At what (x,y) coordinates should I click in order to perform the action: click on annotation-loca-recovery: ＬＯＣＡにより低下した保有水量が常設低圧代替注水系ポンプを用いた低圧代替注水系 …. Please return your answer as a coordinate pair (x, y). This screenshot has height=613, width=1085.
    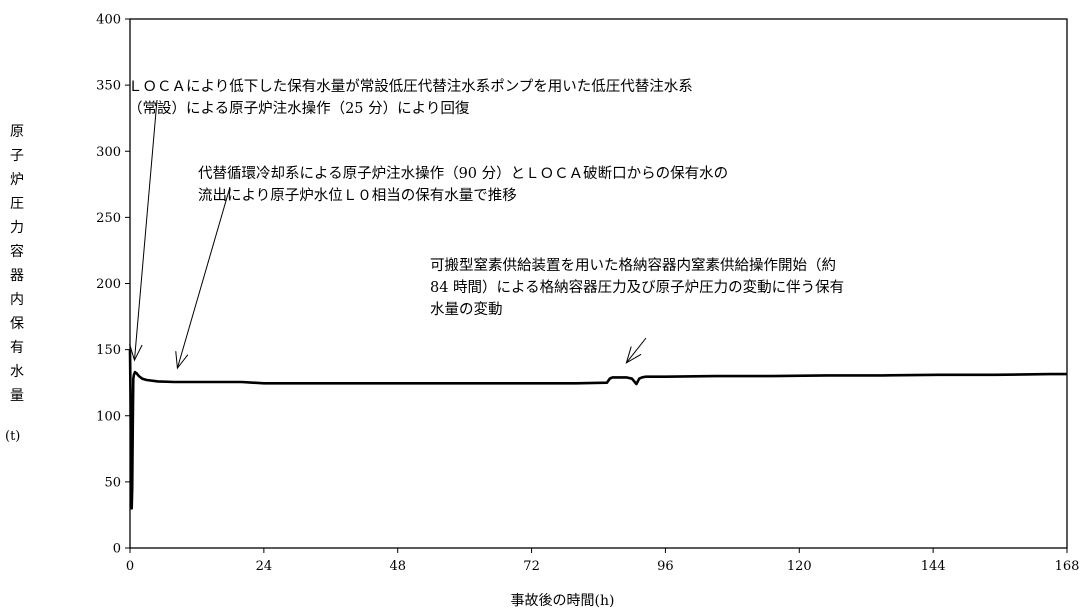
    Looking at the image, I should click on (410, 98).